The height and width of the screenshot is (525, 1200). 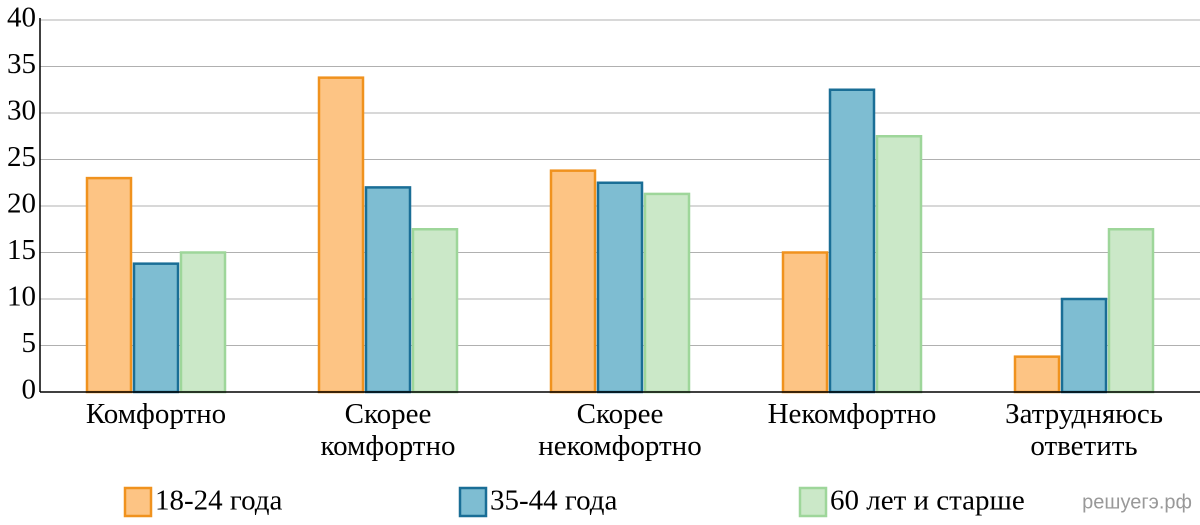 I want to click on y-tick-label: 40, so click(x=21, y=18).